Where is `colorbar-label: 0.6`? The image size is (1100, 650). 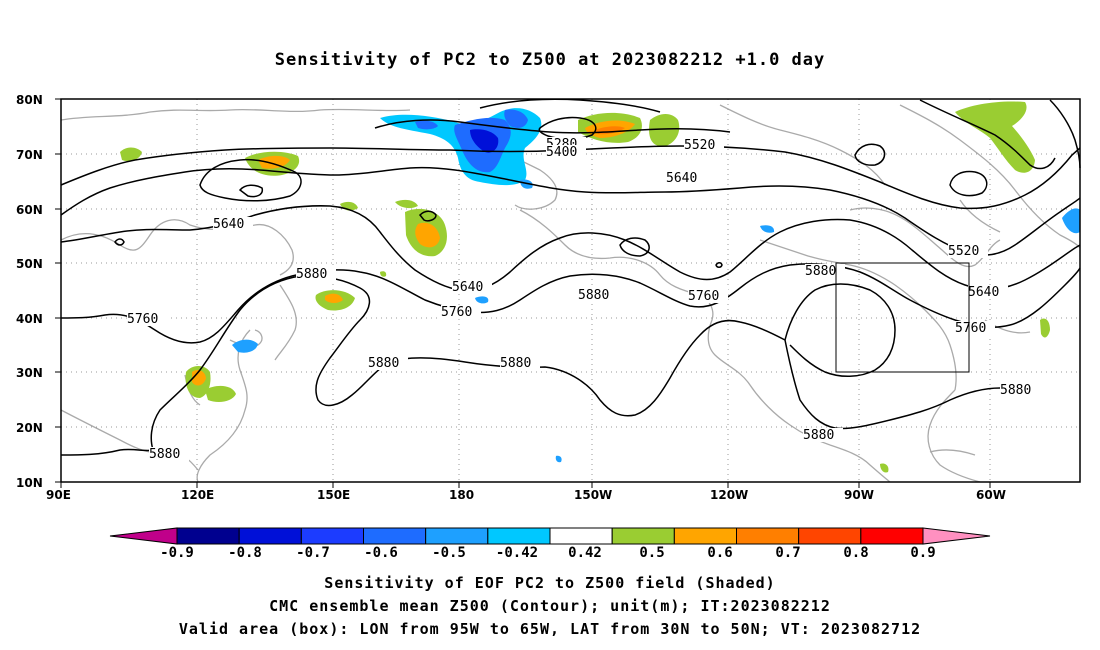 colorbar-label: 0.6 is located at coordinates (719, 553).